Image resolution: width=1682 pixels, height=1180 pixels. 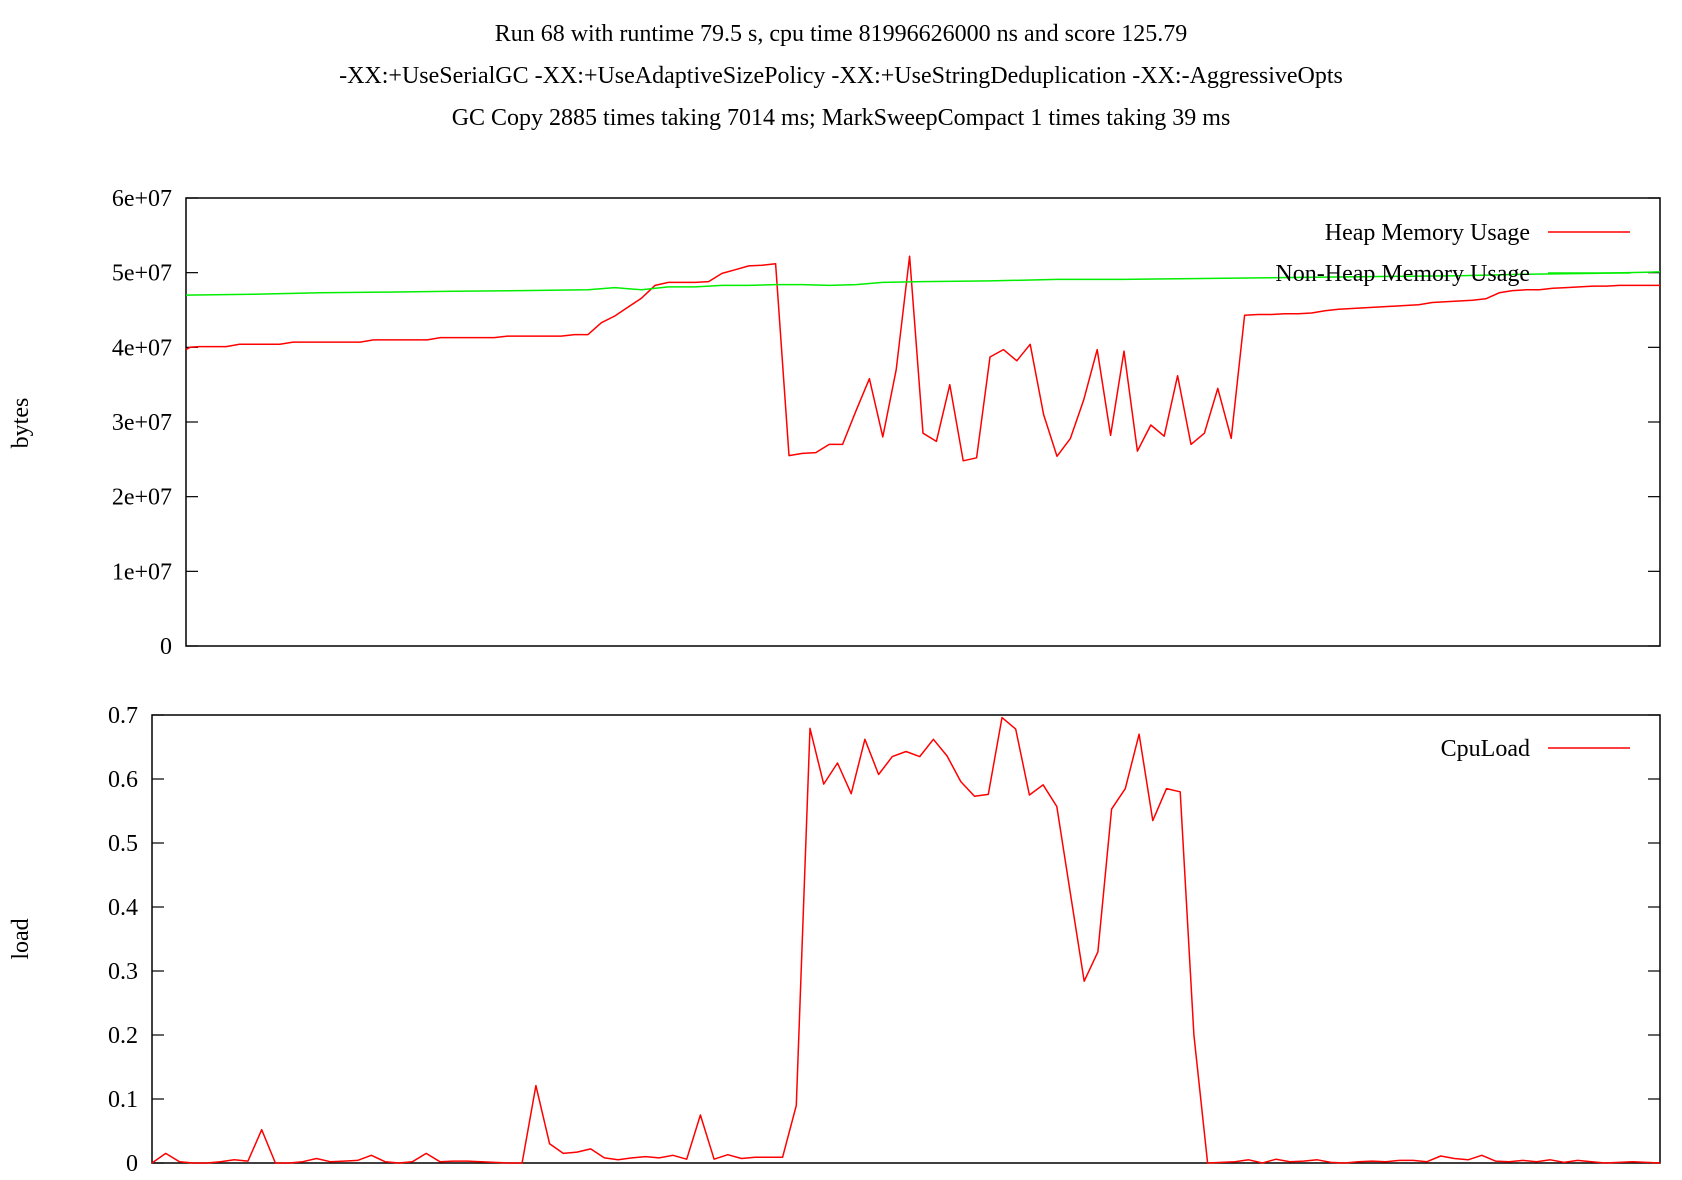 I want to click on y-tick-label: 2e+07, so click(x=142, y=498).